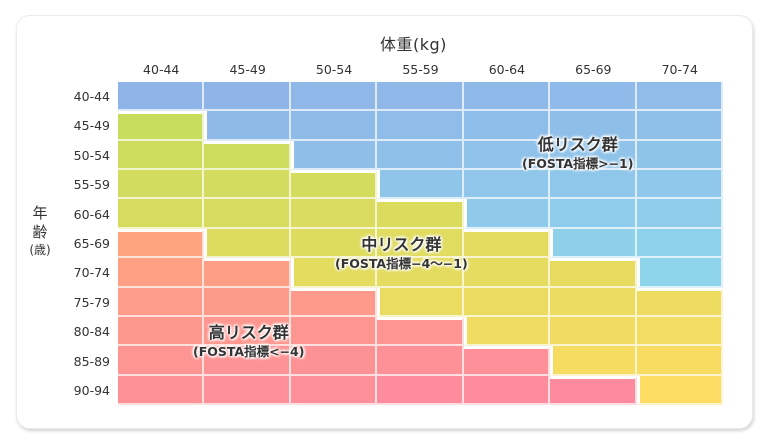 The image size is (768, 445). I want to click on y-tick-label: 60-64, so click(91, 214).